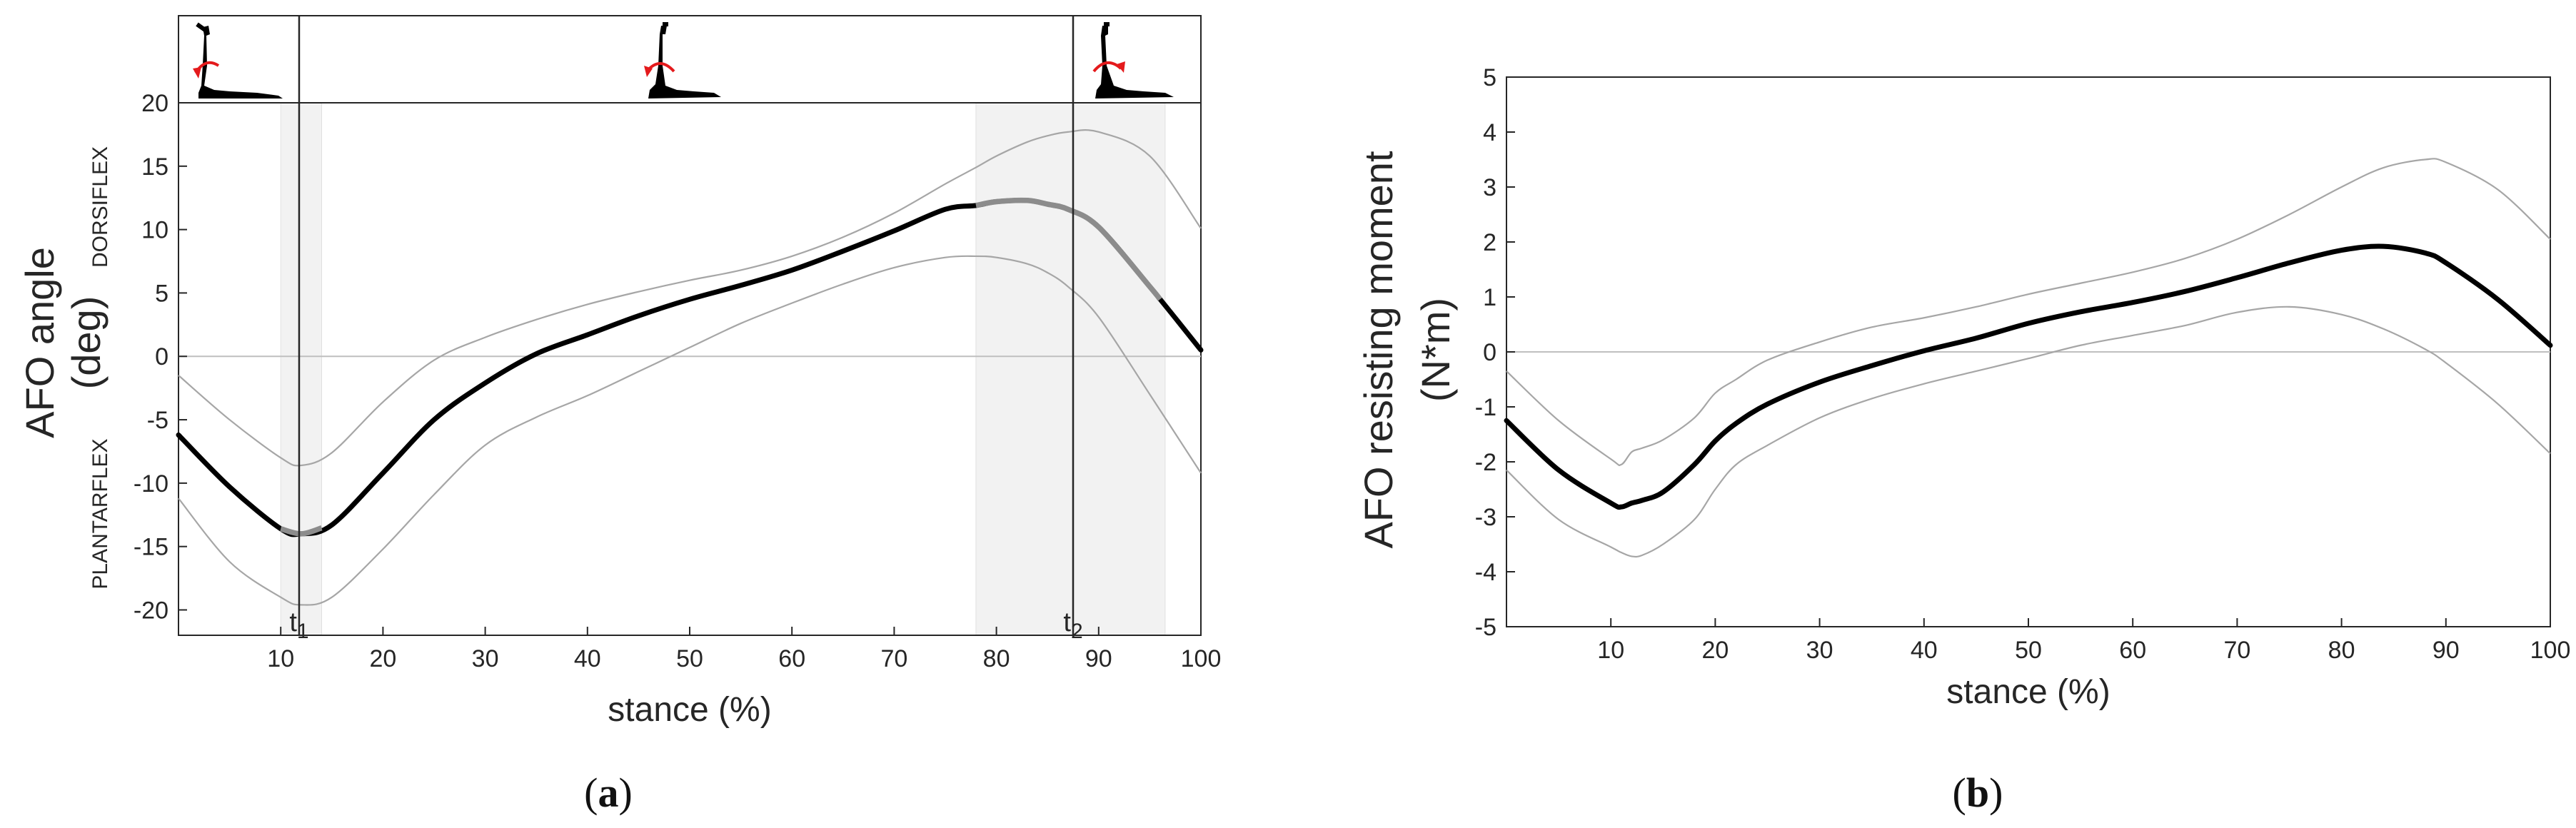 The height and width of the screenshot is (828, 2576). I want to click on y-tick-label: 4, so click(1490, 132).